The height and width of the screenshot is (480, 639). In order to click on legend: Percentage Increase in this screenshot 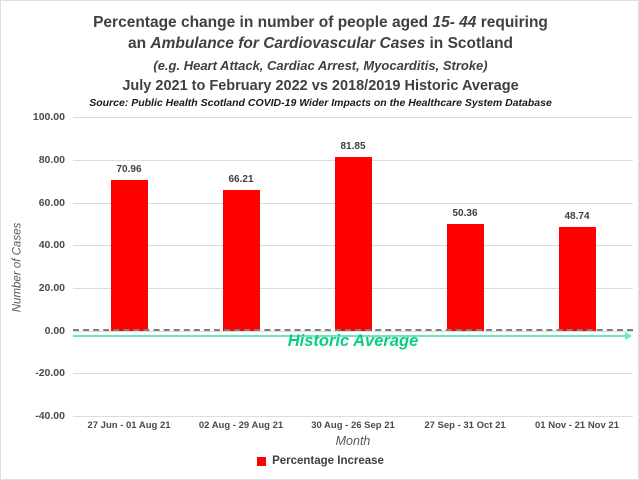, I will do `click(319, 461)`.